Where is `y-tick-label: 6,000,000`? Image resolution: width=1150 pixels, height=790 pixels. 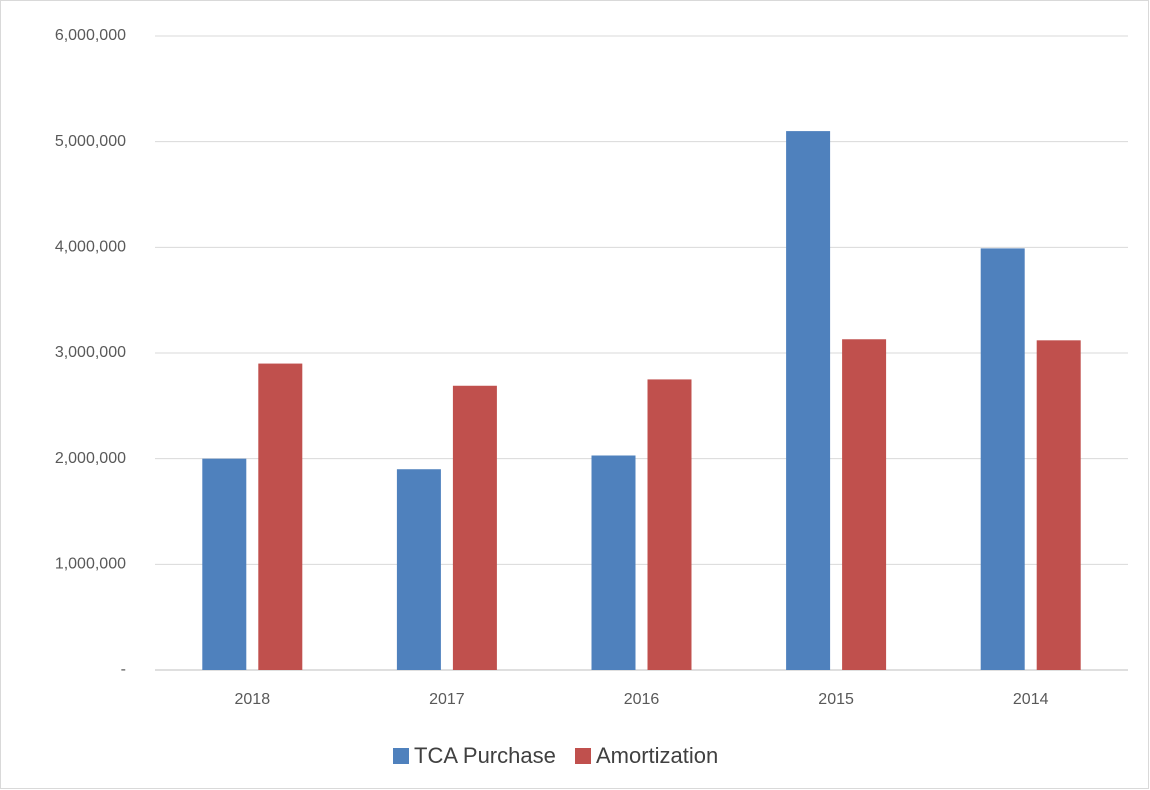
y-tick-label: 6,000,000 is located at coordinates (90, 35).